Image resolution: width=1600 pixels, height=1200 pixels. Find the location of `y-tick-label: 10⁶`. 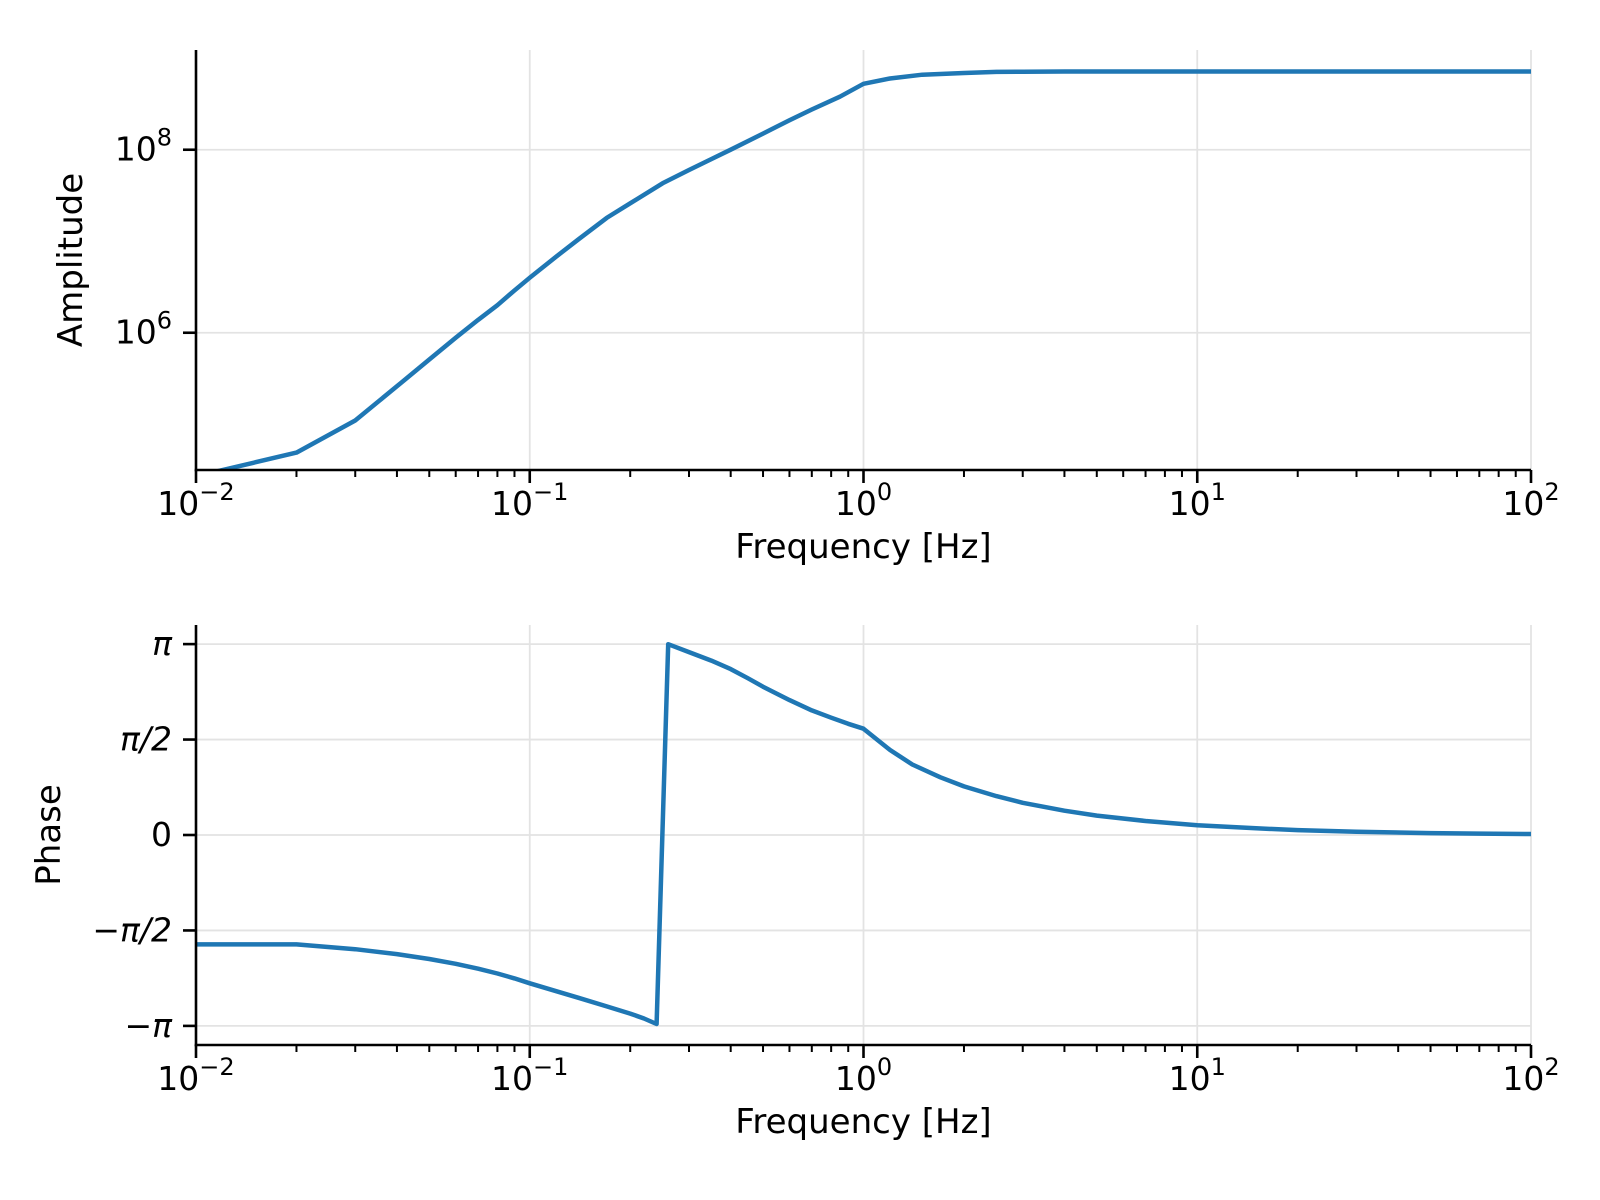

y-tick-label: 10⁶ is located at coordinates (143, 329).